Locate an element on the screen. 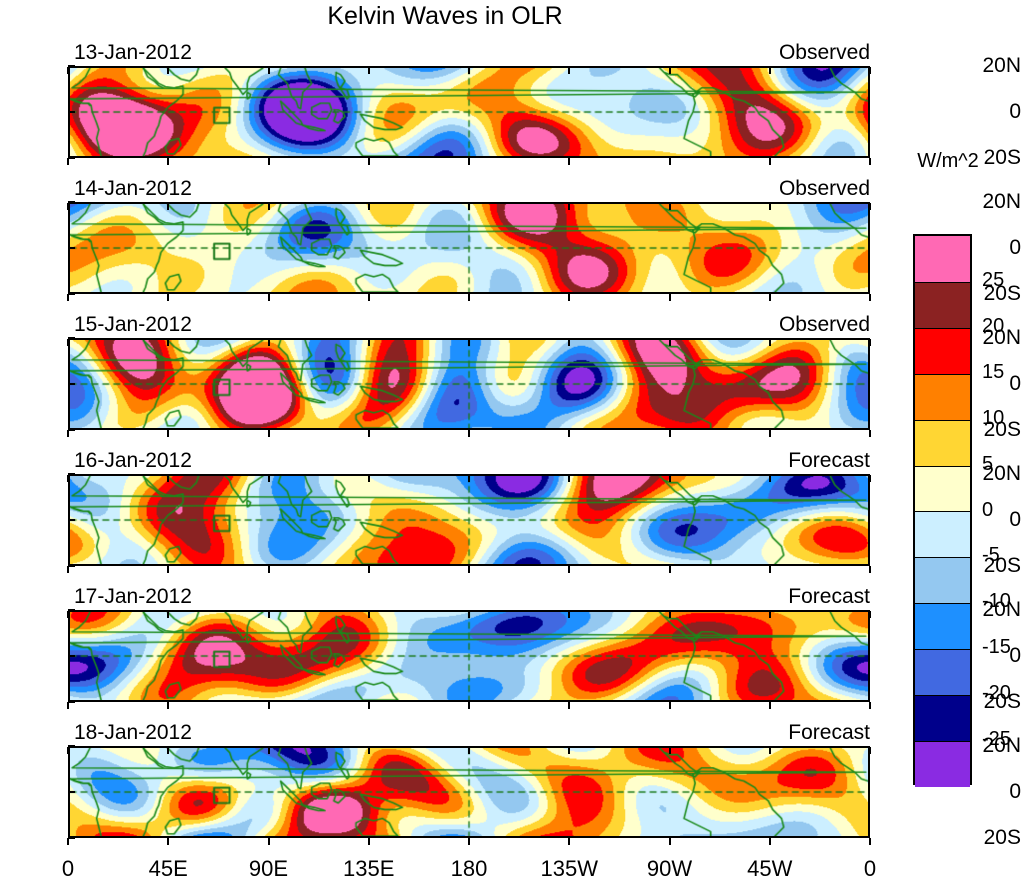  colorbar-tick-label: 25 is located at coordinates (993, 279).